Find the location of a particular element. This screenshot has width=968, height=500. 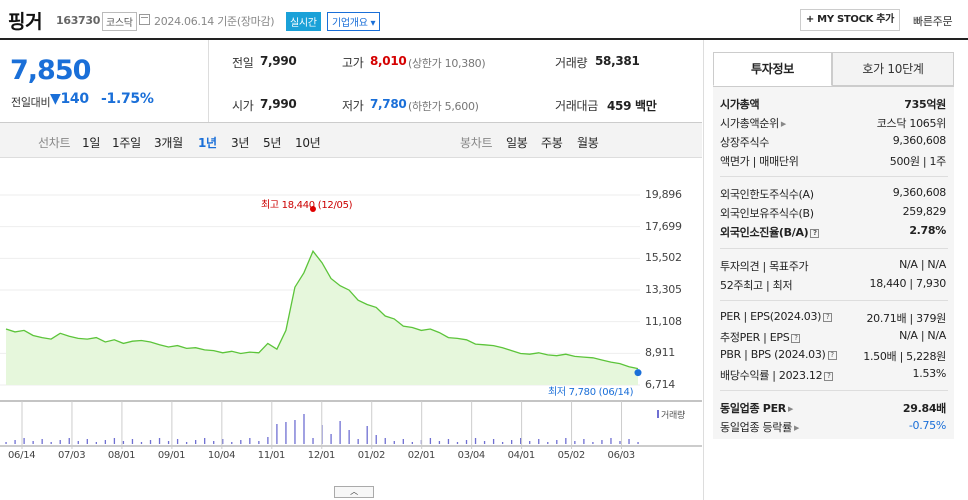

price-change-percent: -1.75% is located at coordinates (127, 99).